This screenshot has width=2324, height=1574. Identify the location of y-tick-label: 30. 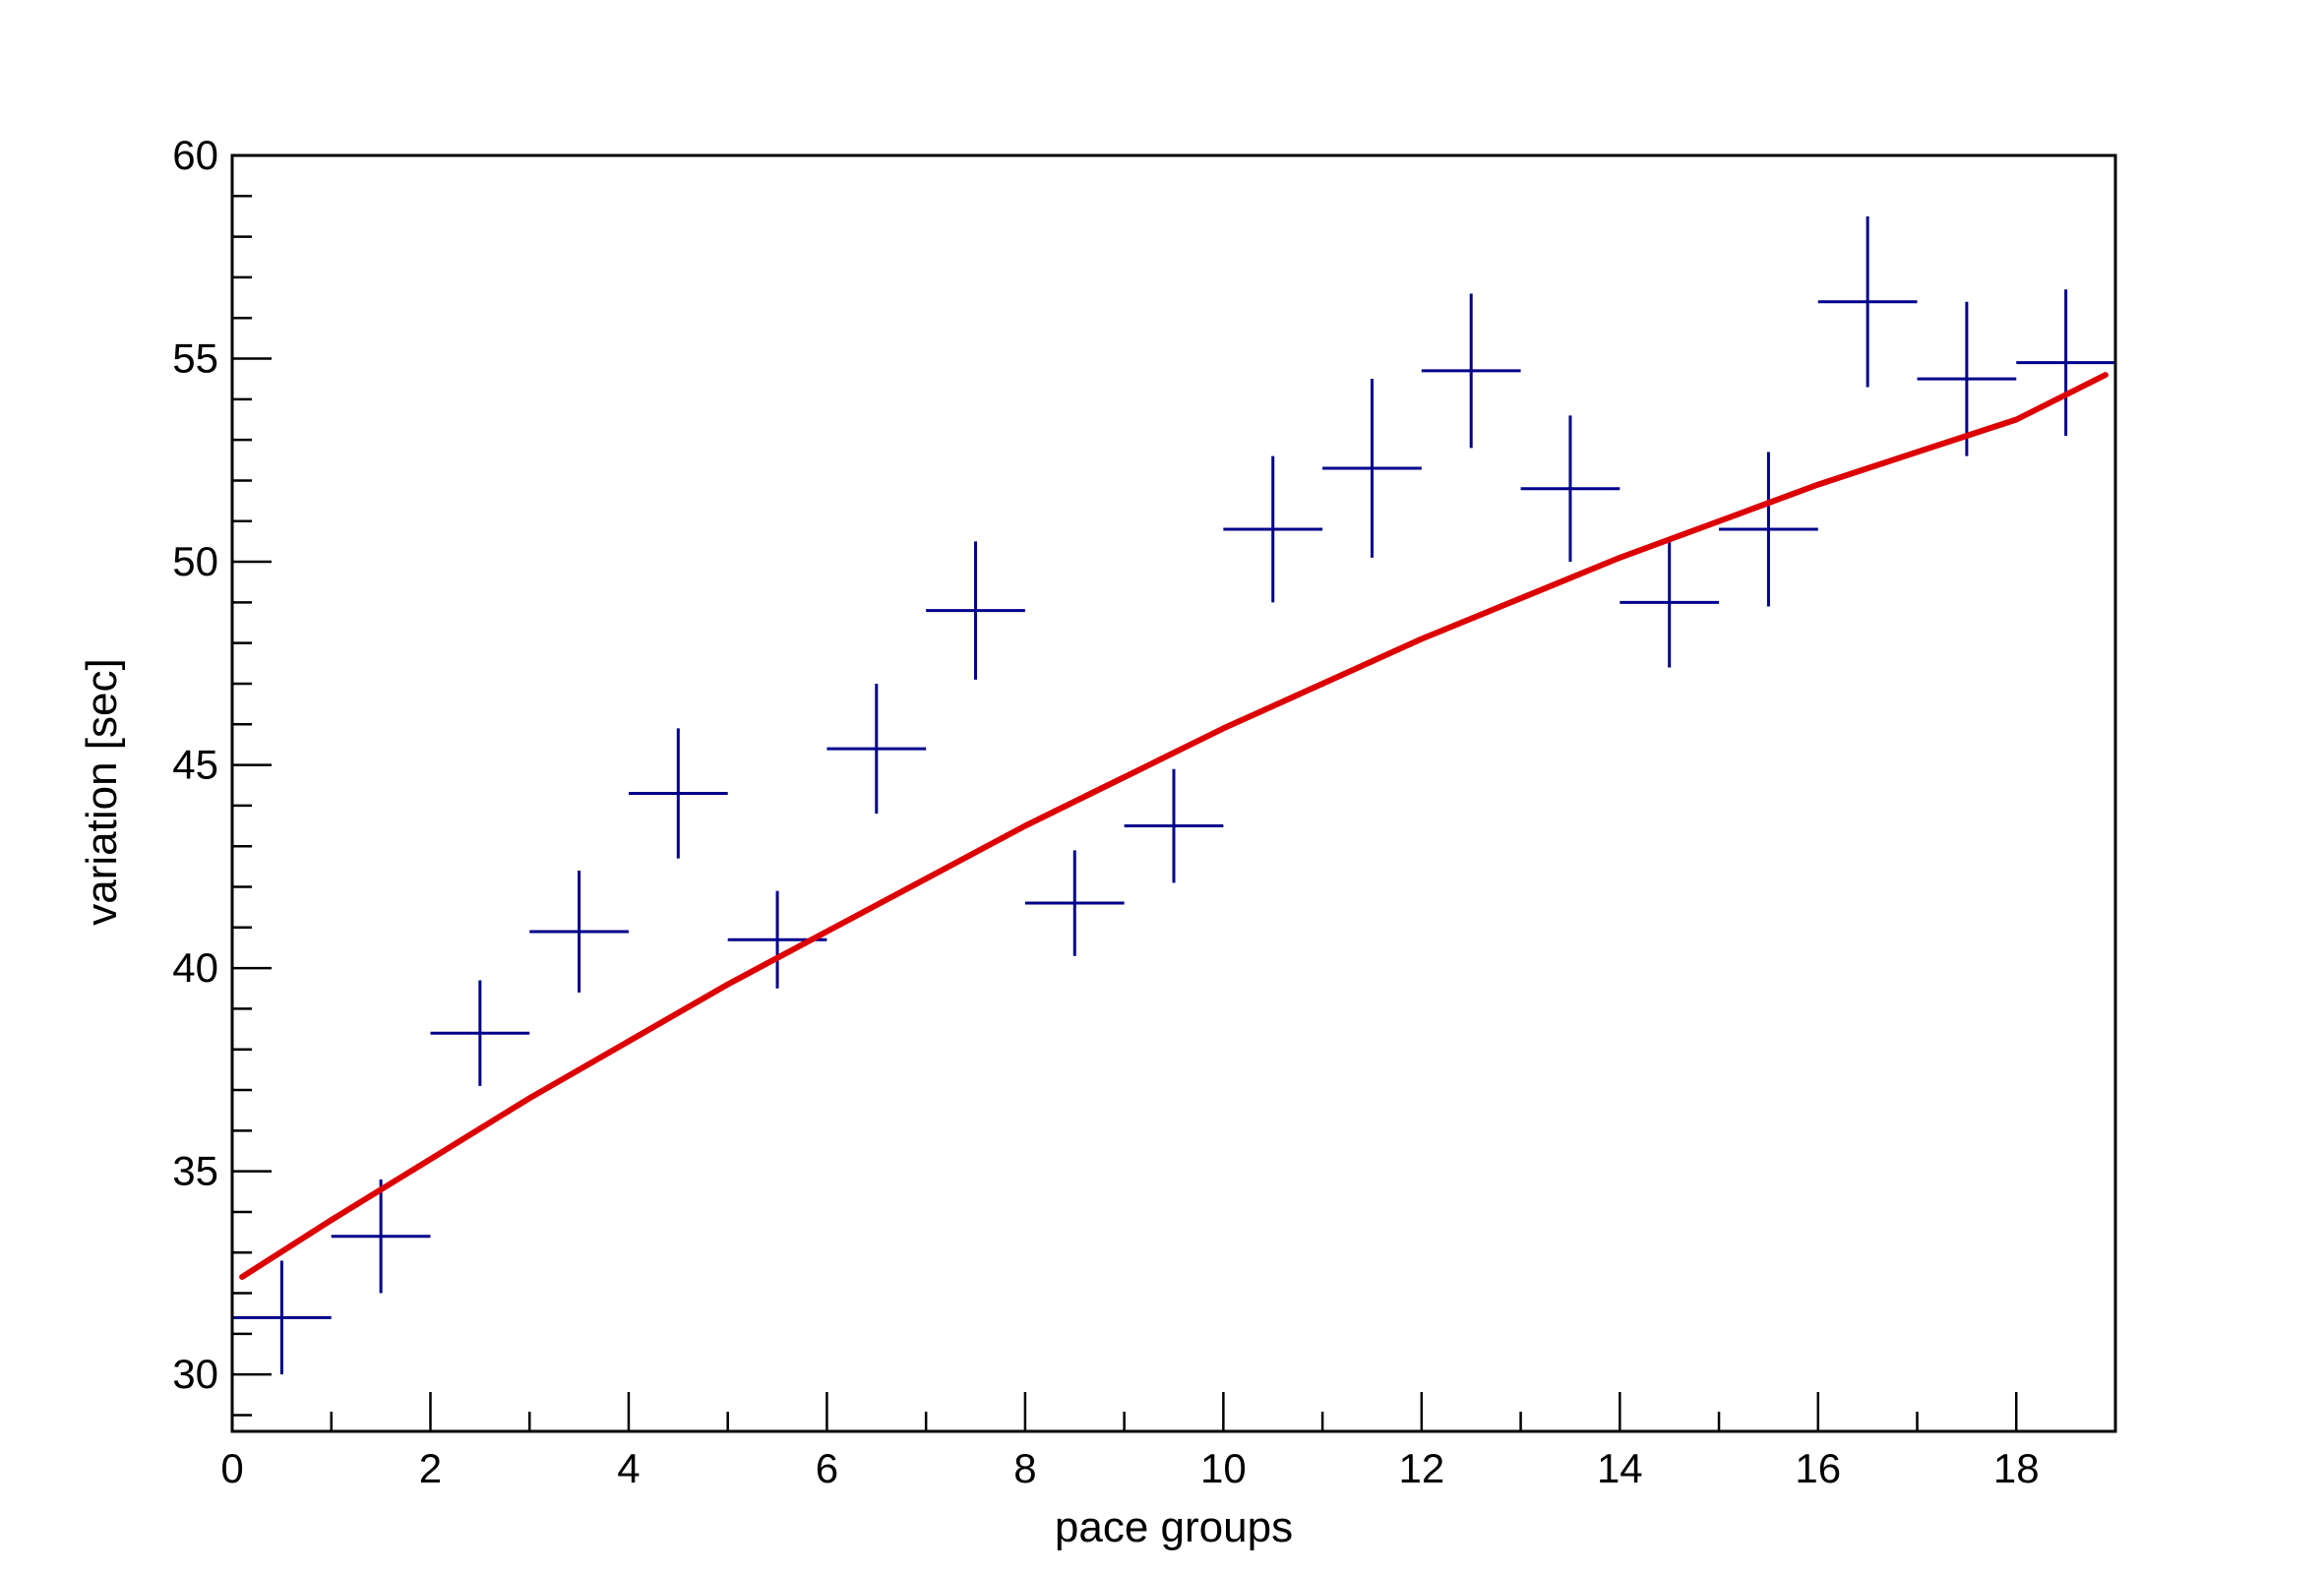
(195, 1374).